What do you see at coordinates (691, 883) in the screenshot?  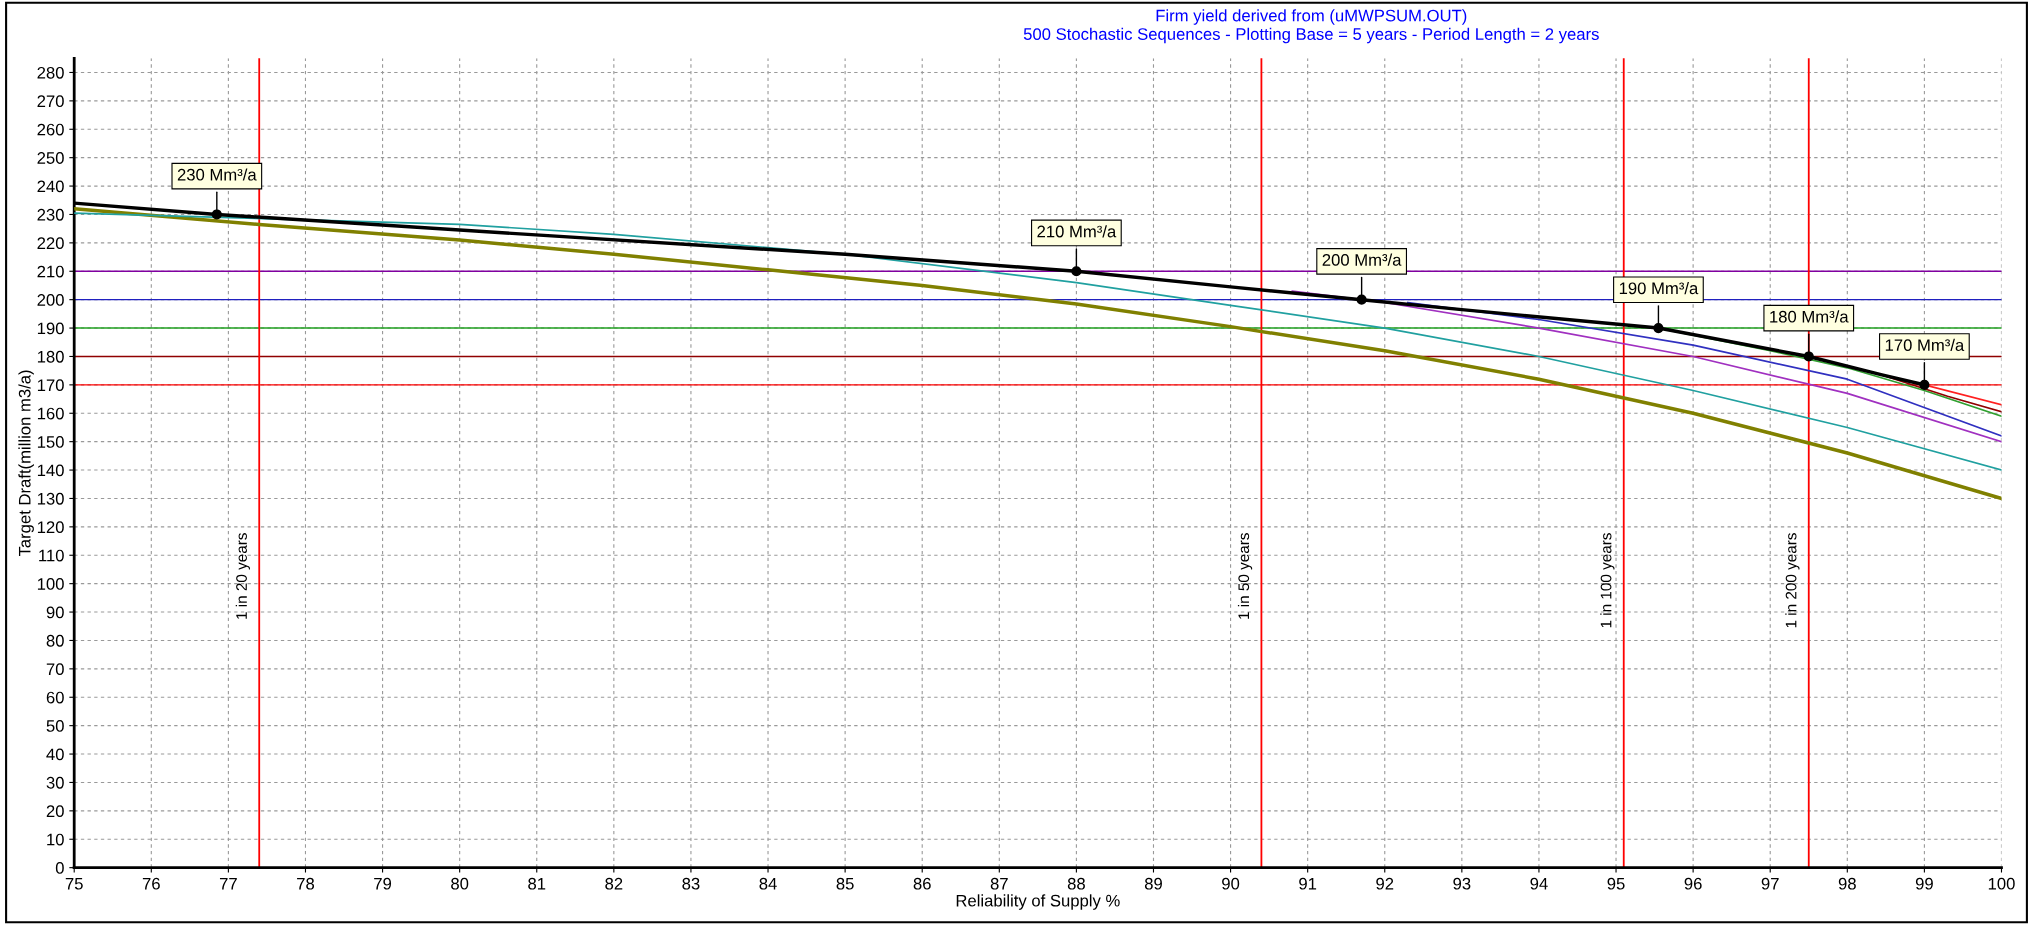 I see `x-tick-label: 83` at bounding box center [691, 883].